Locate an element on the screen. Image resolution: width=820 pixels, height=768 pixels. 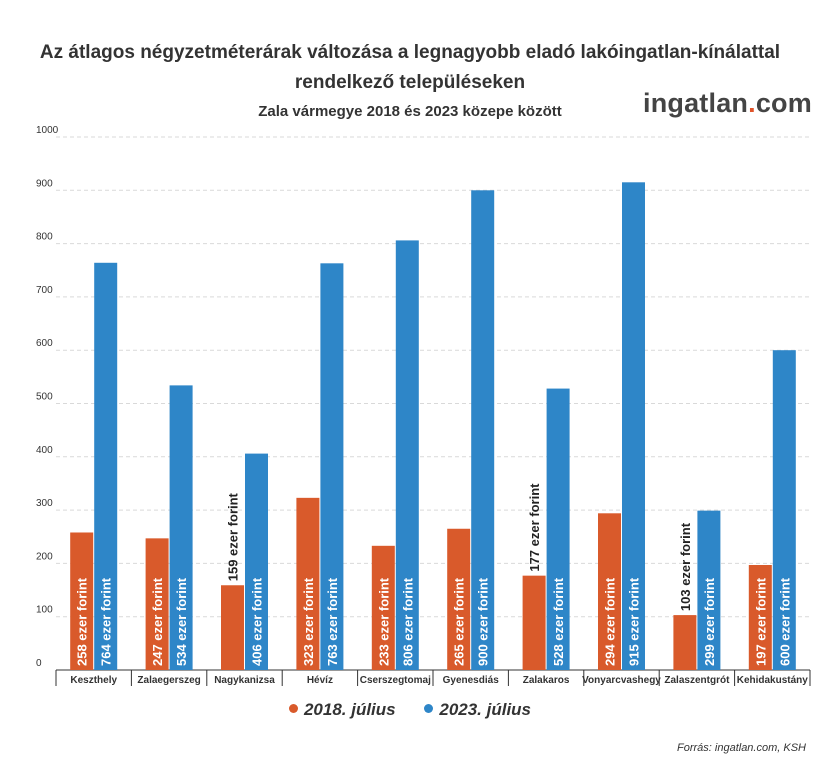
x-tick-label: Hévíz is located at coordinates (320, 680).